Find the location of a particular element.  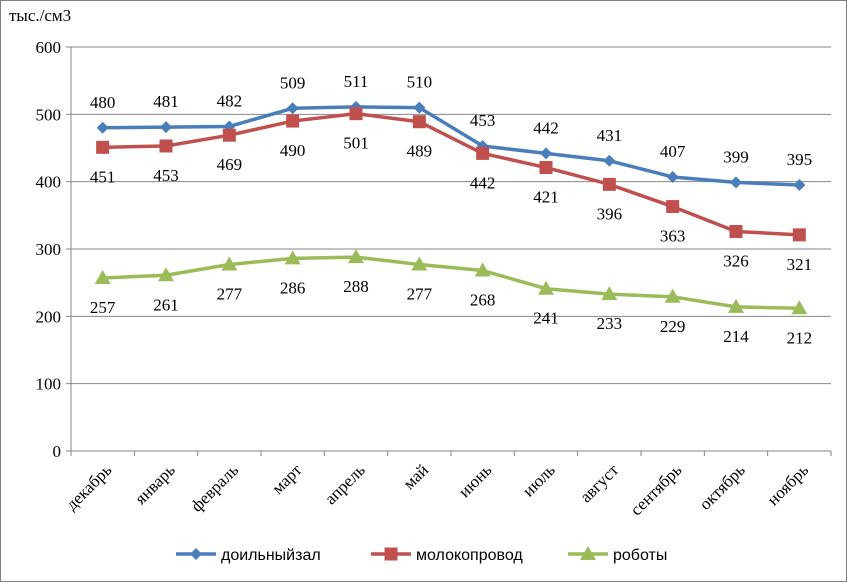

legend: доильныйзал молокопровод роботы is located at coordinates (421, 555).